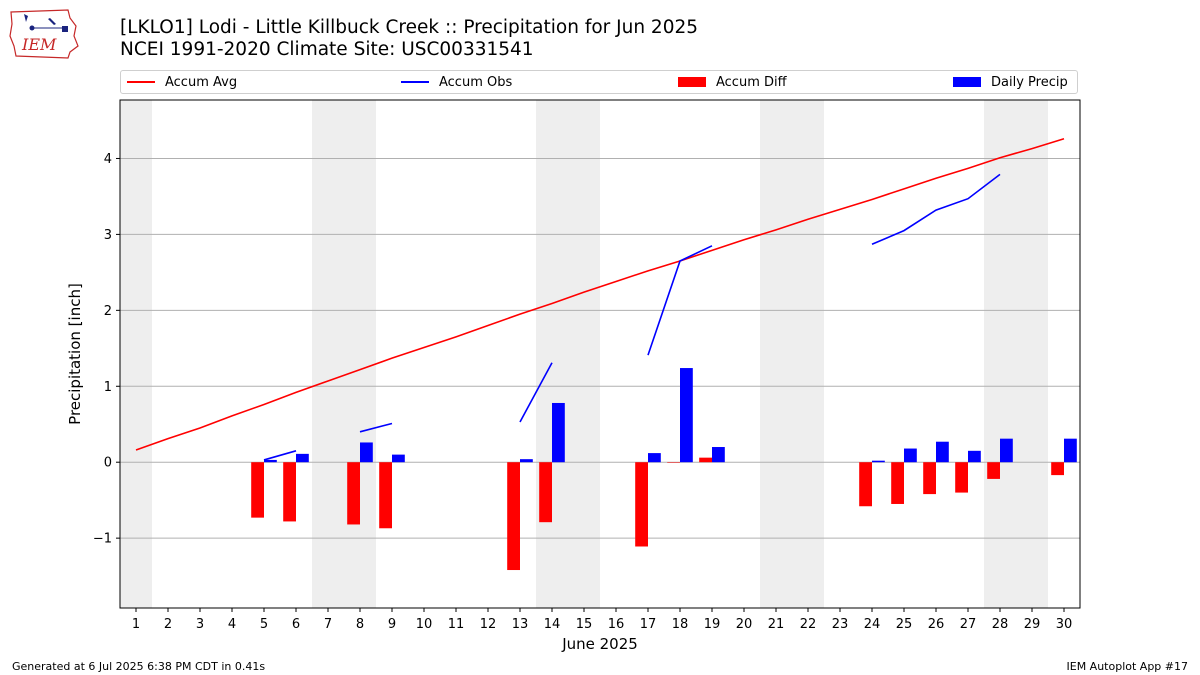  I want to click on x-tick-label: 11, so click(456, 624).